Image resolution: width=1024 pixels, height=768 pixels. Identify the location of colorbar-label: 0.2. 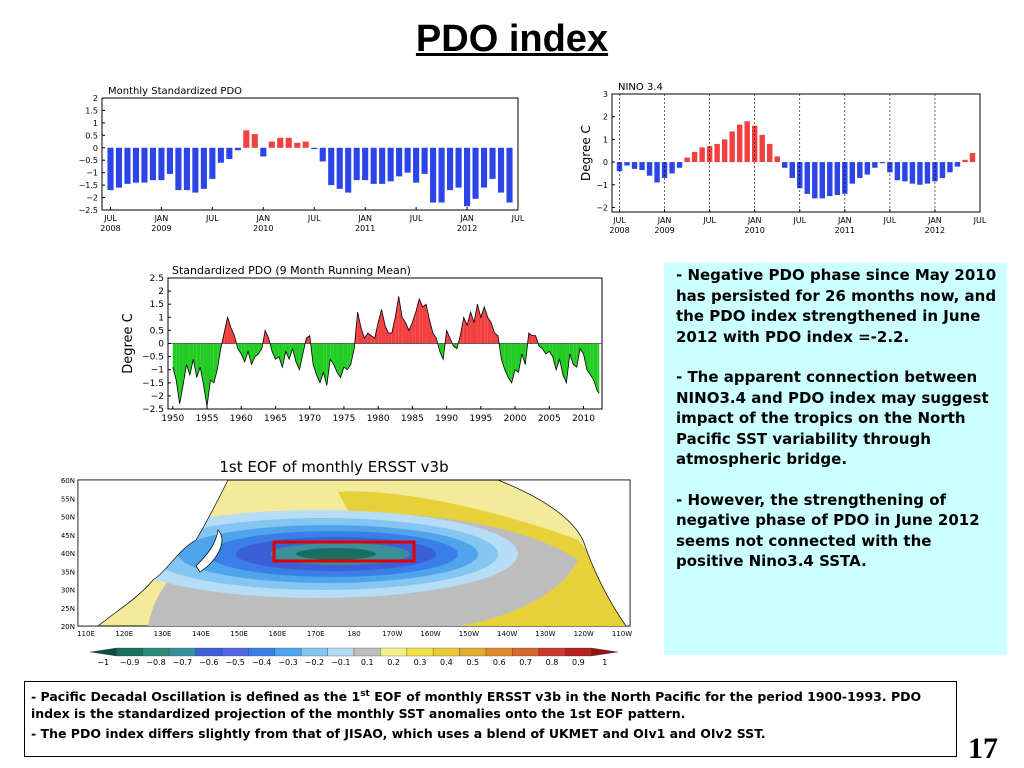
(393, 662).